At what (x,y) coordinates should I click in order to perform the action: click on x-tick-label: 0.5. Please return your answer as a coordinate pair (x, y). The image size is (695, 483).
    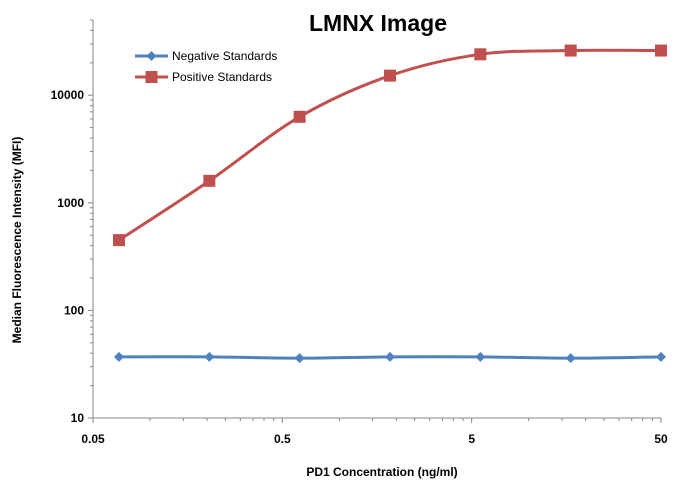
    Looking at the image, I should click on (282, 439).